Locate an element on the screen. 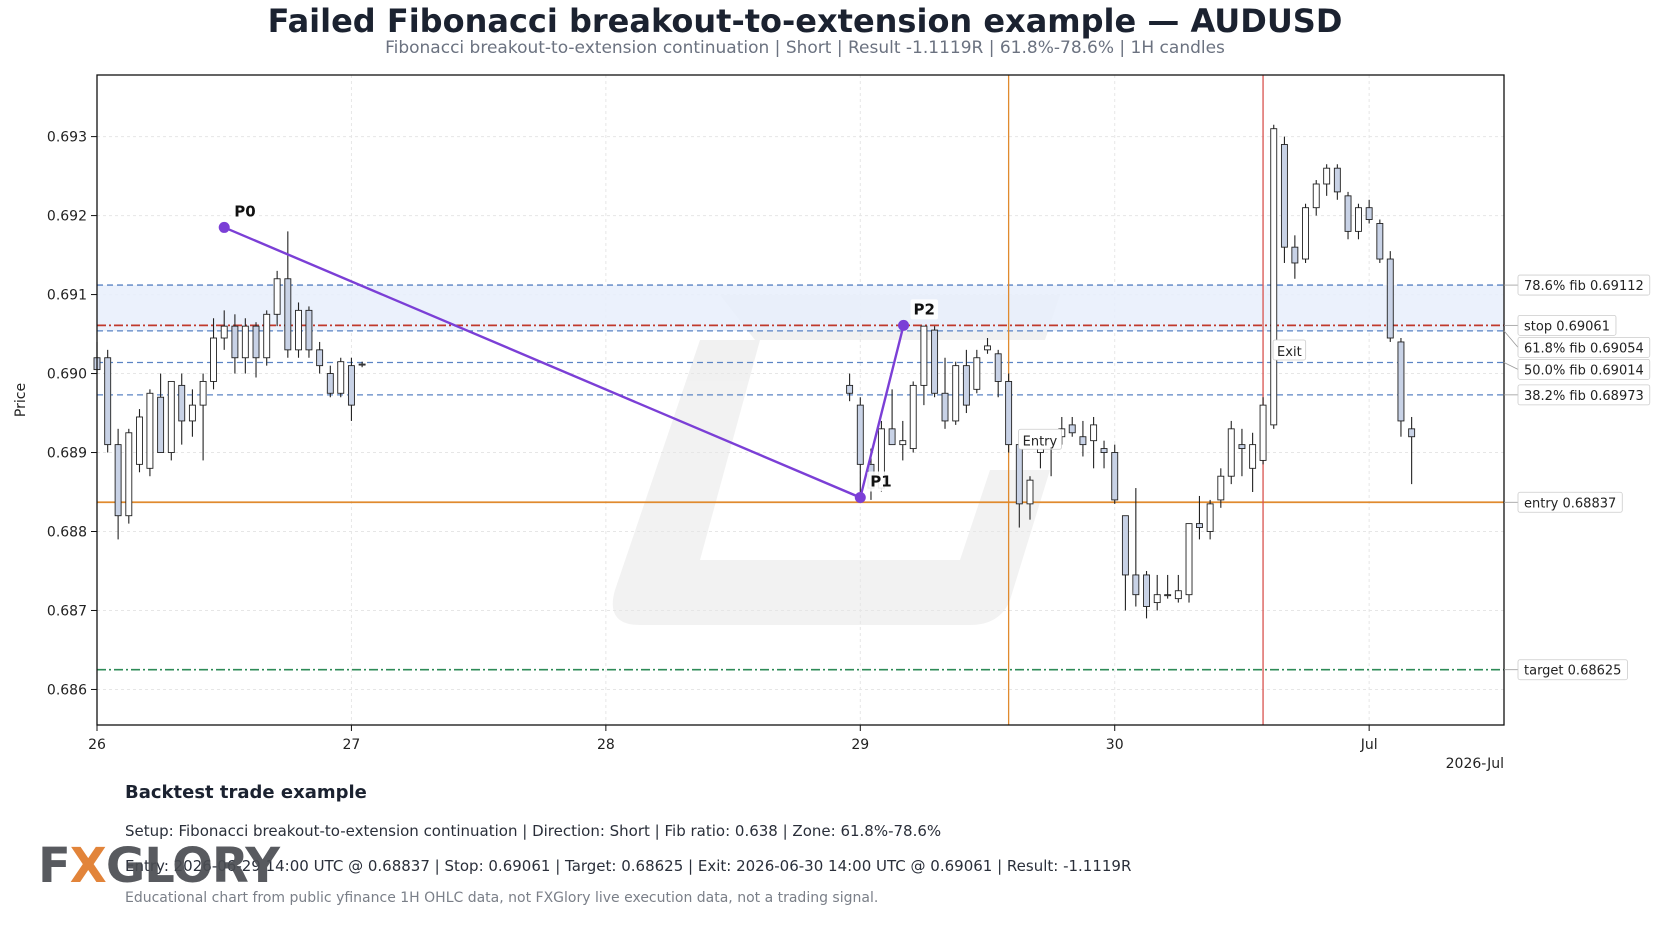 This screenshot has width=1664, height=928. swing-label-box is located at coordinates (924, 309).